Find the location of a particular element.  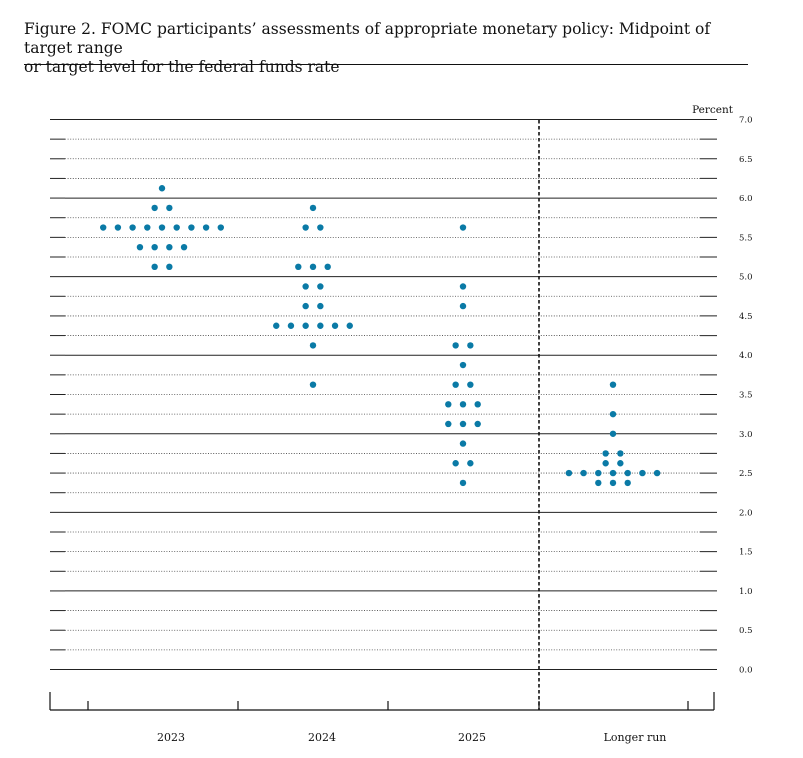

x-axis-category-labels: 2023 2024 2025 Longer run is located at coordinates (411, 737).